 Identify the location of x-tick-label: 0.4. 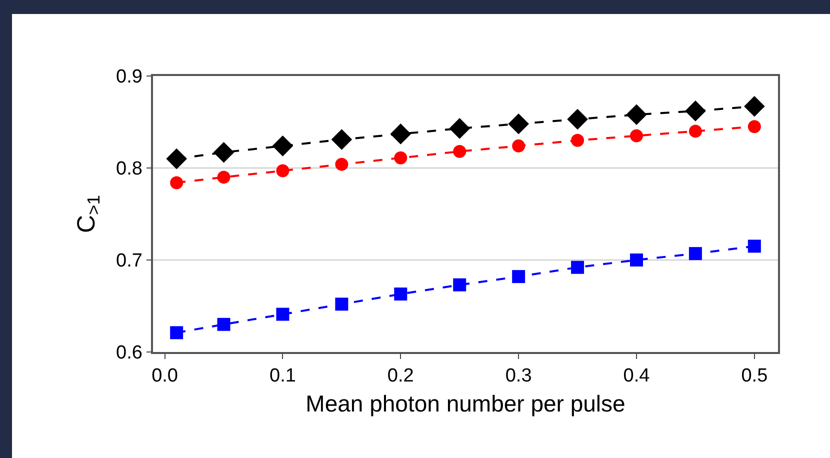
(636, 376).